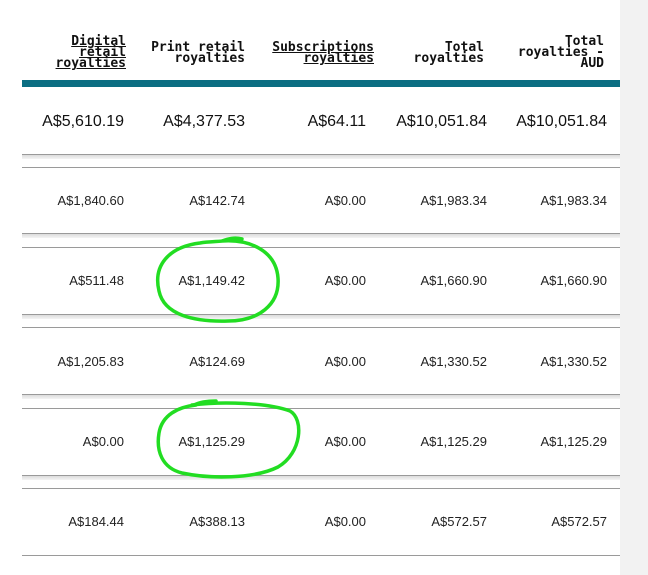 This screenshot has width=648, height=575. I want to click on header-label-line: Print retail, so click(198, 47).